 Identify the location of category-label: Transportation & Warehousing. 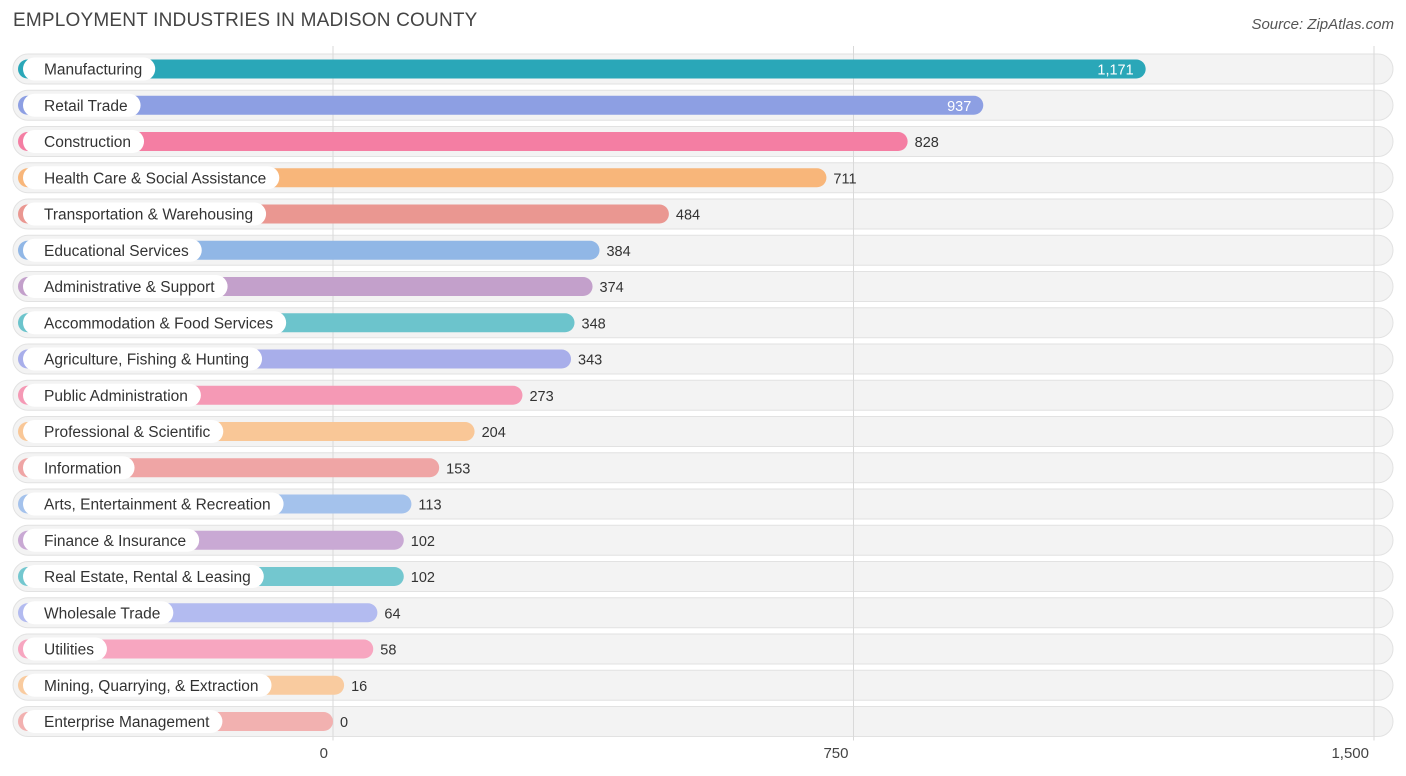
(148, 215).